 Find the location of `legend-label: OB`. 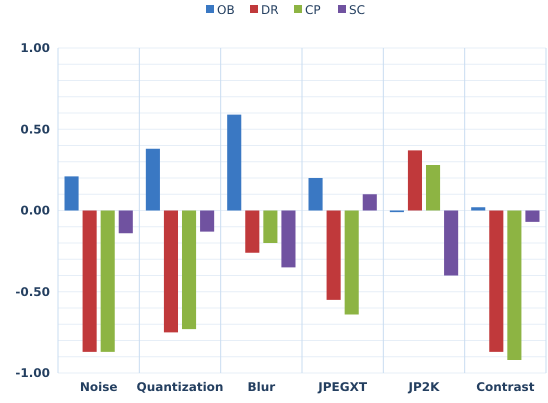

legend-label: OB is located at coordinates (226, 10).